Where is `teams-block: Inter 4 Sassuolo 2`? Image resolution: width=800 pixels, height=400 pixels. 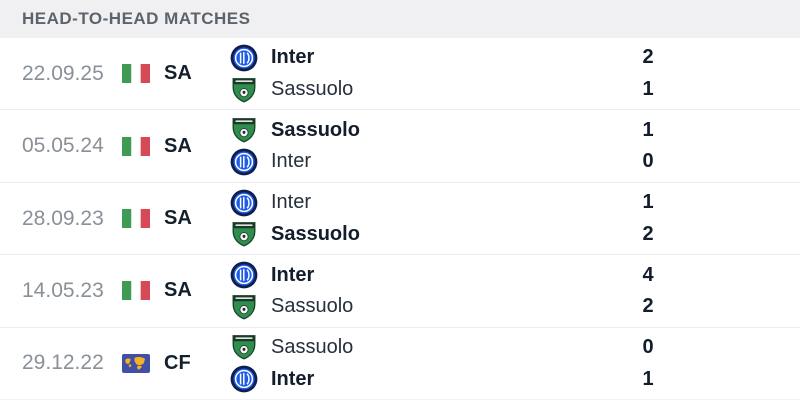 teams-block: Inter 4 Sassuolo 2 is located at coordinates (515, 290).